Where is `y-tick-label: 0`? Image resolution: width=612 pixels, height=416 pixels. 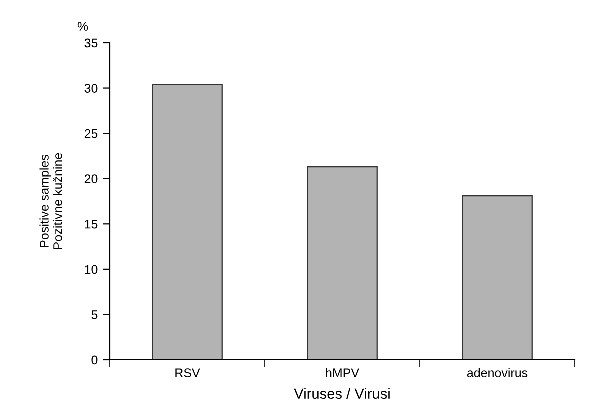 y-tick-label: 0 is located at coordinates (95, 360).